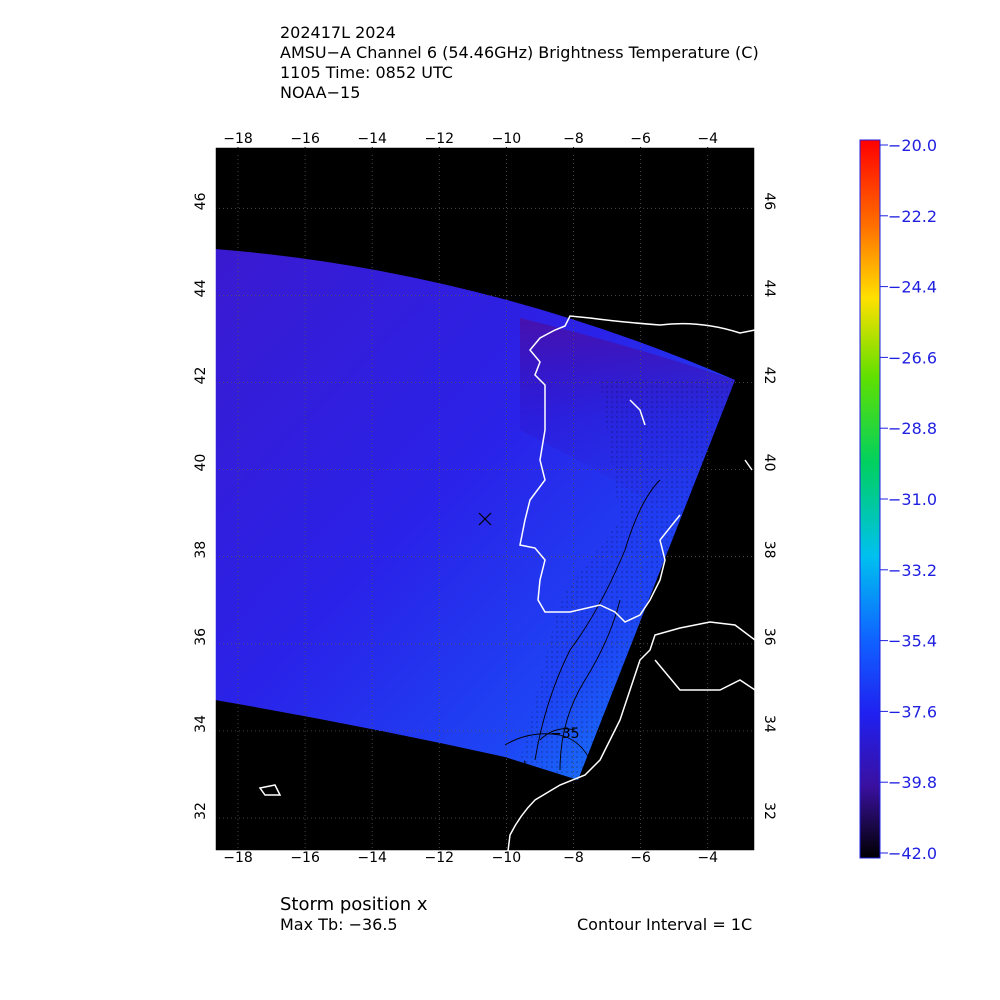 Image resolution: width=1000 pixels, height=1000 pixels. I want to click on lat-label-right: 38, so click(769, 550).